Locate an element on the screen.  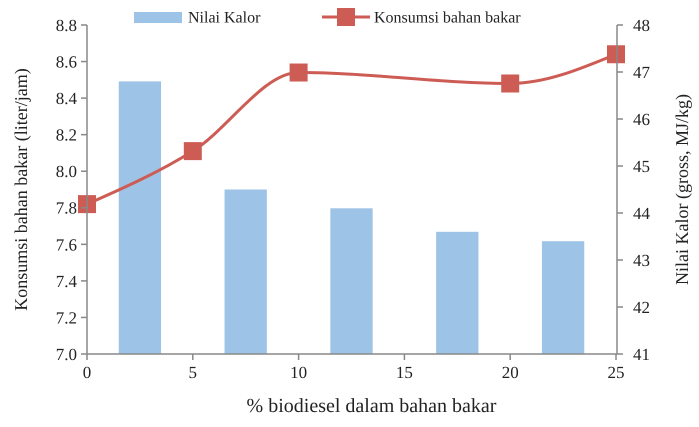
y2-tick-label: 47 is located at coordinates (641, 72).